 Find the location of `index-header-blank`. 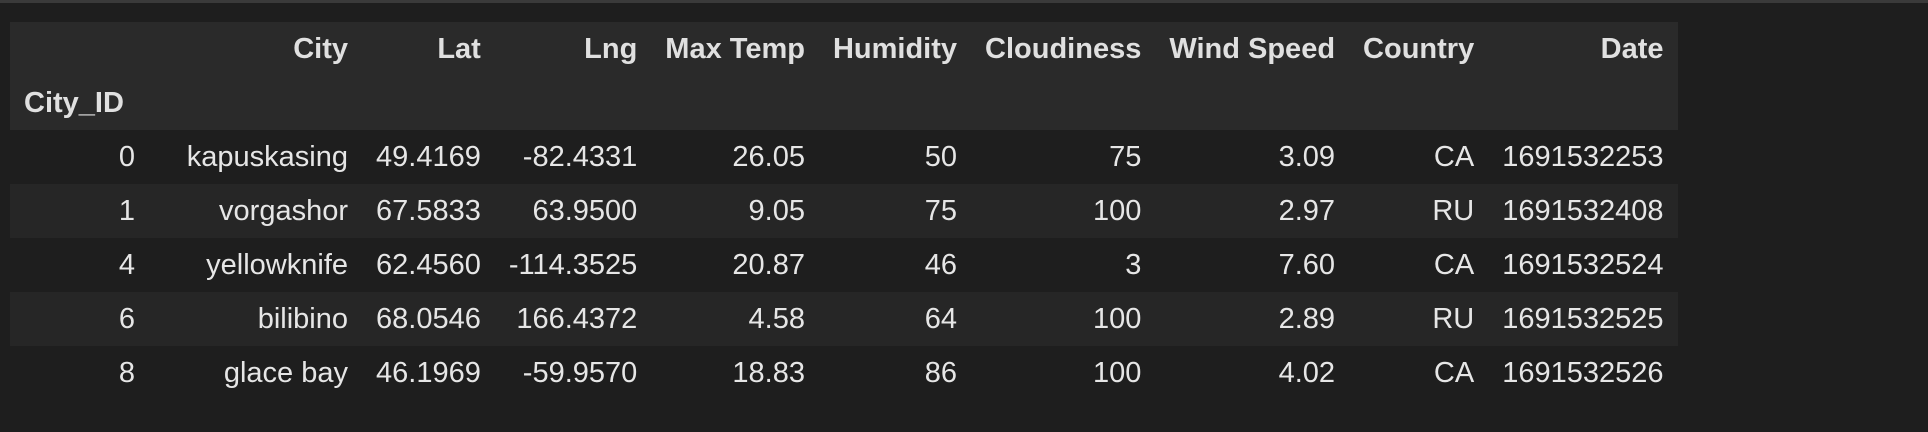

index-header-blank is located at coordinates (79, 49).